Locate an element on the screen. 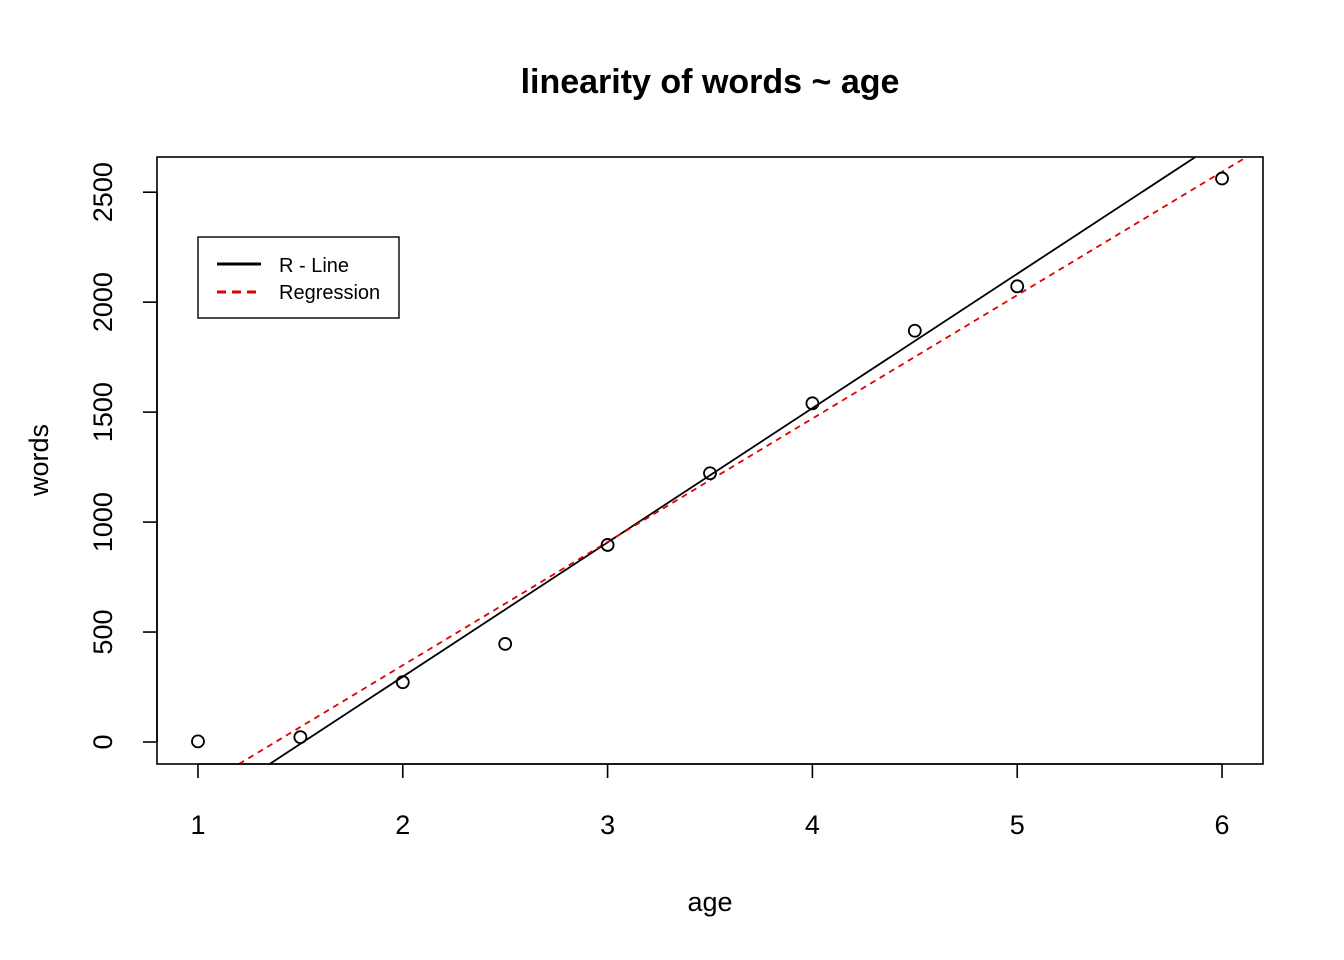 The width and height of the screenshot is (1344, 960). x-tick-label: 2 is located at coordinates (402, 825).